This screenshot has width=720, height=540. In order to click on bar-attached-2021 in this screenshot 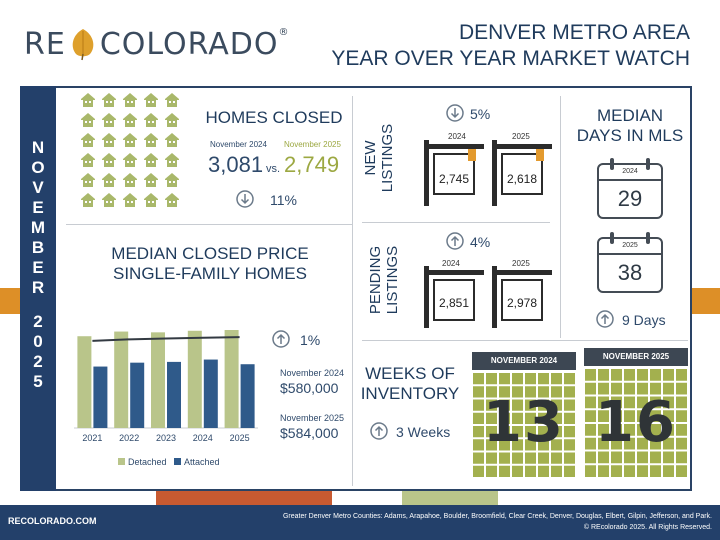, I will do `click(100, 397)`.